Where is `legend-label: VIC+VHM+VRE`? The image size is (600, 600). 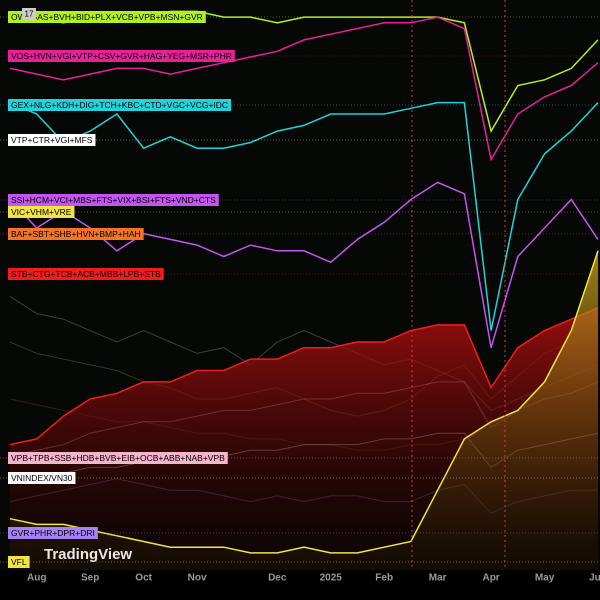
legend-label: VIC+VHM+VRE is located at coordinates (41, 212).